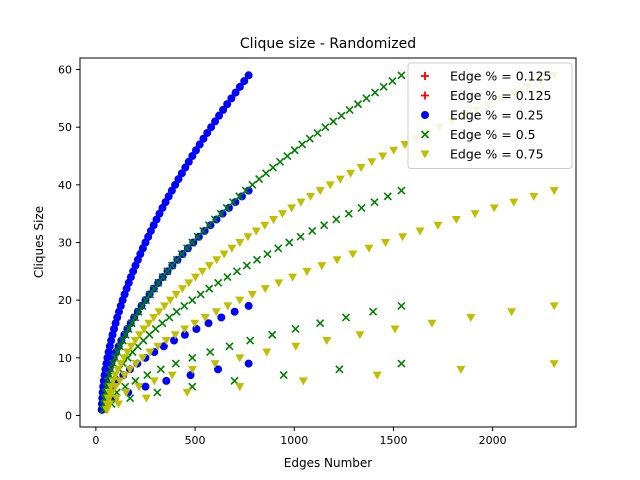 The image size is (640, 480). What do you see at coordinates (328, 463) in the screenshot?
I see `x-axis-label: Edges Number` at bounding box center [328, 463].